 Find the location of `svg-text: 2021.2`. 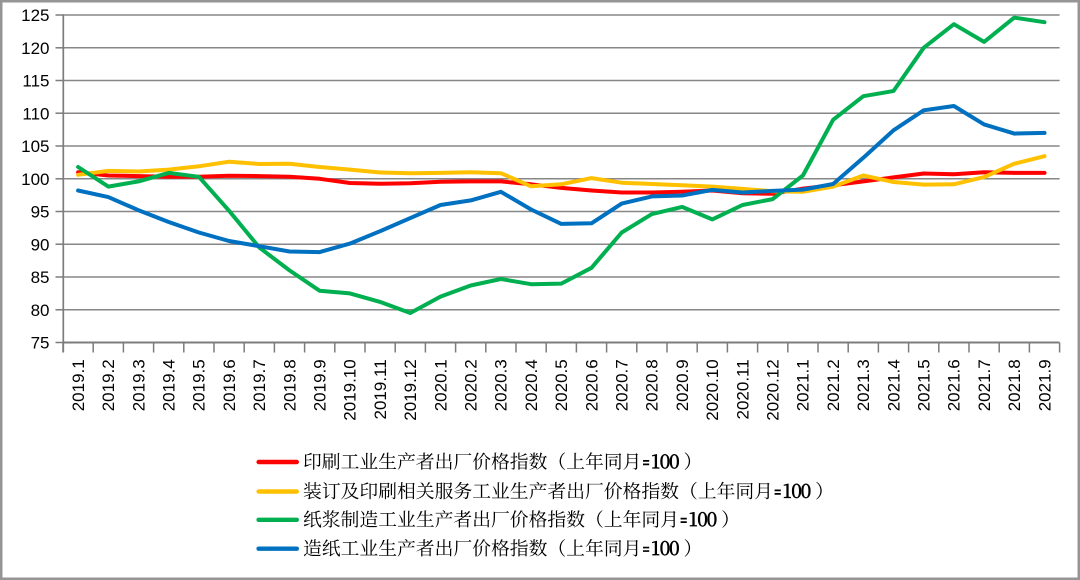

svg-text: 2021.2 is located at coordinates (833, 385).